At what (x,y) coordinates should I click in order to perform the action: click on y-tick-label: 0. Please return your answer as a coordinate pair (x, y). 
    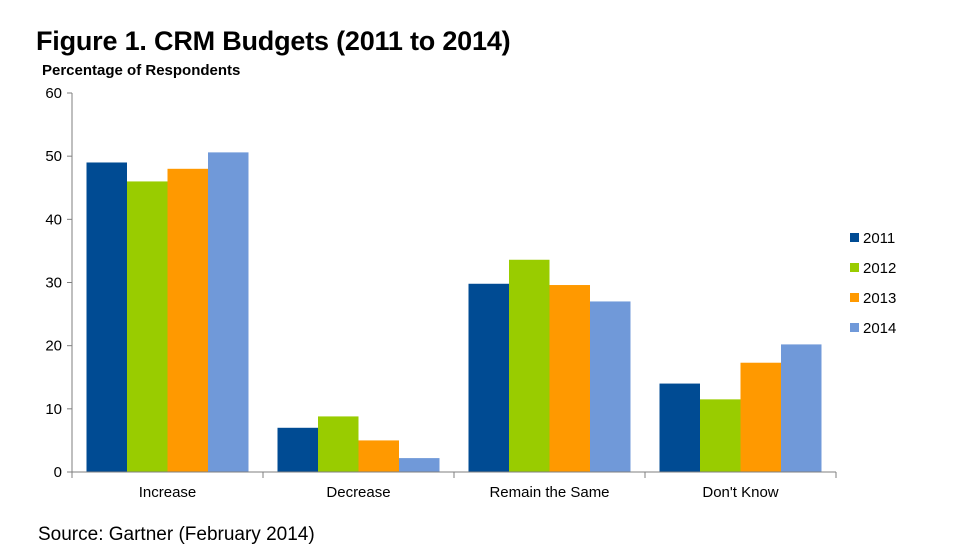
    Looking at the image, I should click on (58, 472).